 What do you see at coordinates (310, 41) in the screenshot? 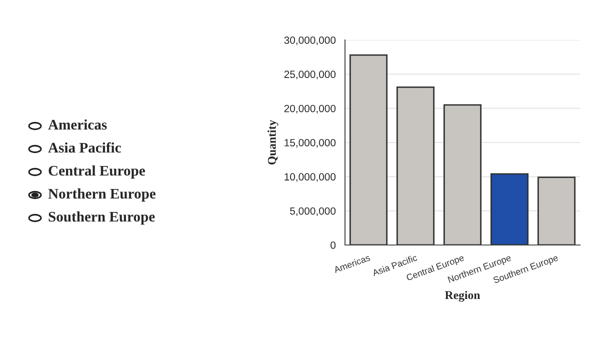
I see `y-tick-label: 30,000,000` at bounding box center [310, 41].